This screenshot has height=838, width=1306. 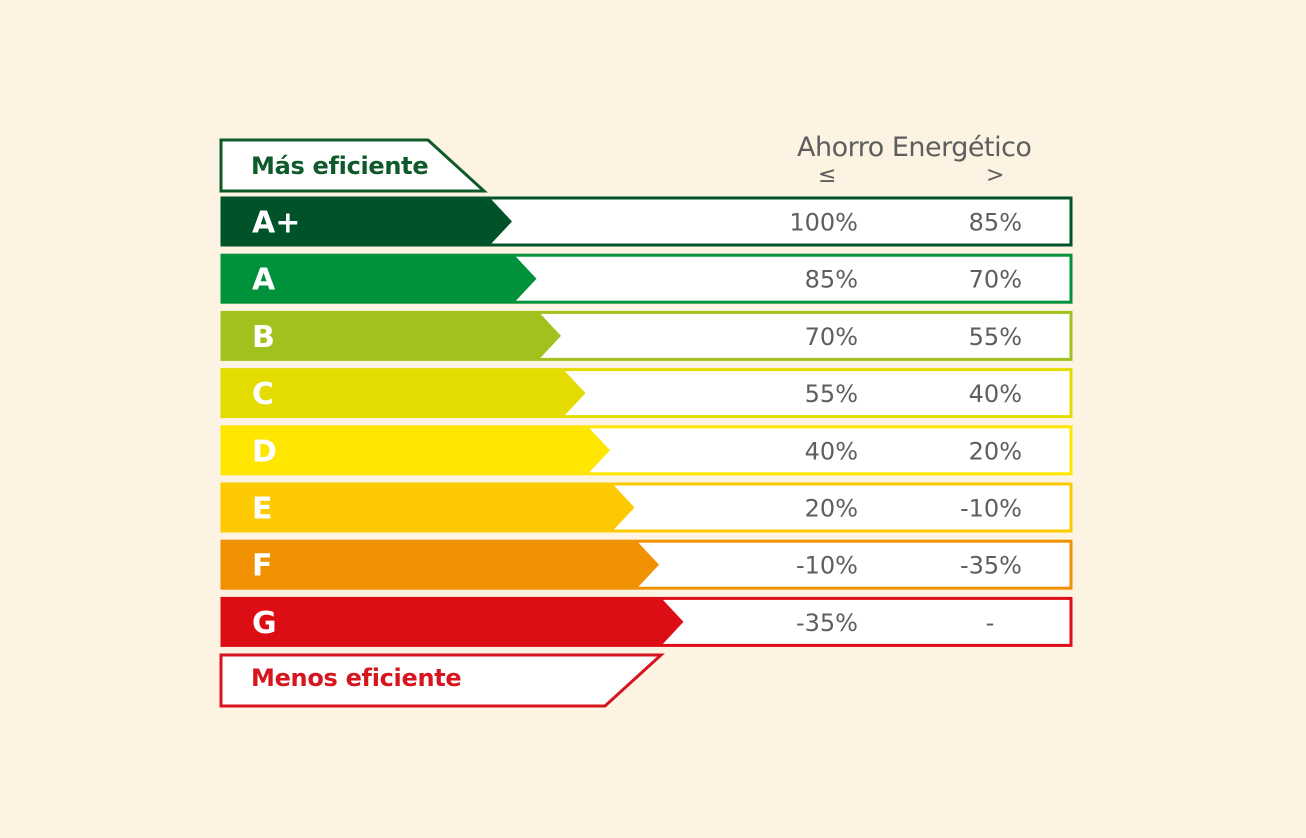 What do you see at coordinates (823, 223) in the screenshot?
I see `savings-min-value: 100%` at bounding box center [823, 223].